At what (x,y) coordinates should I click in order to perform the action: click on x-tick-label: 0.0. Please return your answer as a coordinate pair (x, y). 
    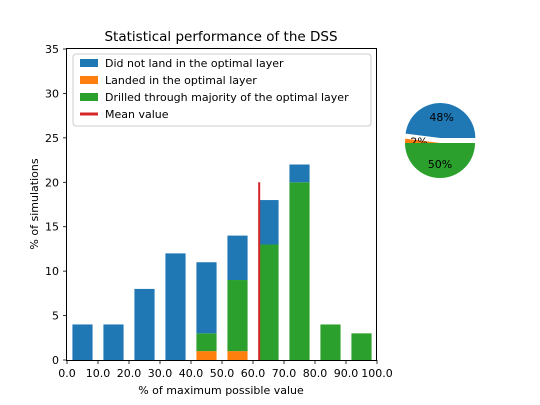
    Looking at the image, I should click on (67, 373).